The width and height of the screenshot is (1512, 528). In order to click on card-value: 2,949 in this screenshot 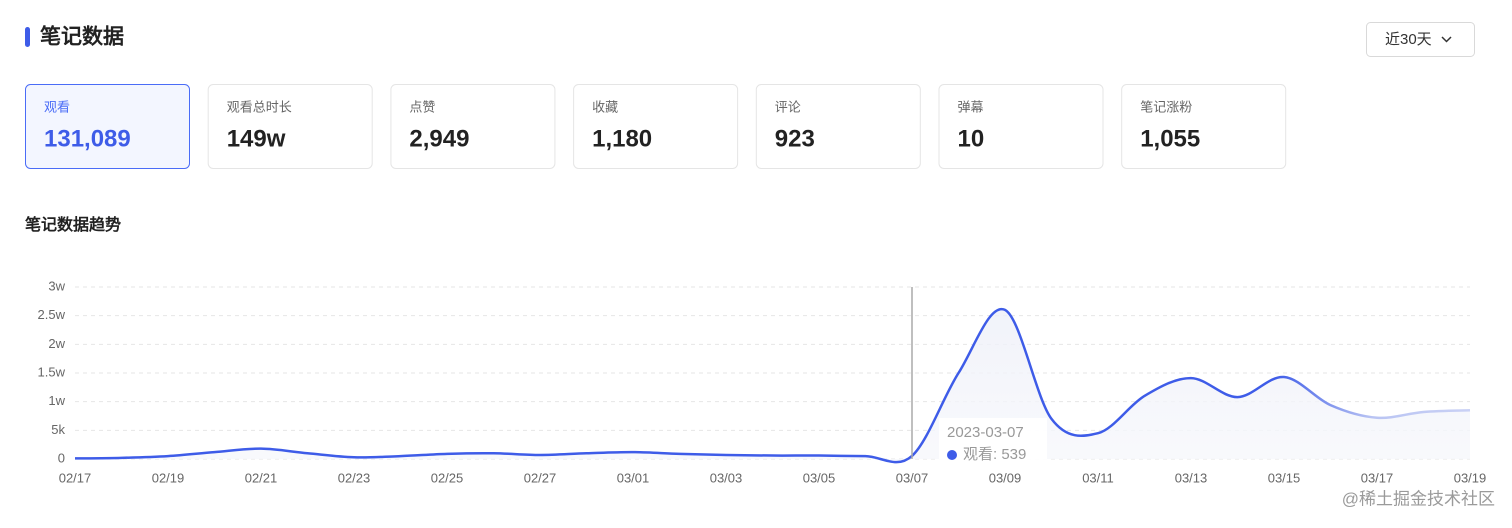, I will do `click(439, 138)`.